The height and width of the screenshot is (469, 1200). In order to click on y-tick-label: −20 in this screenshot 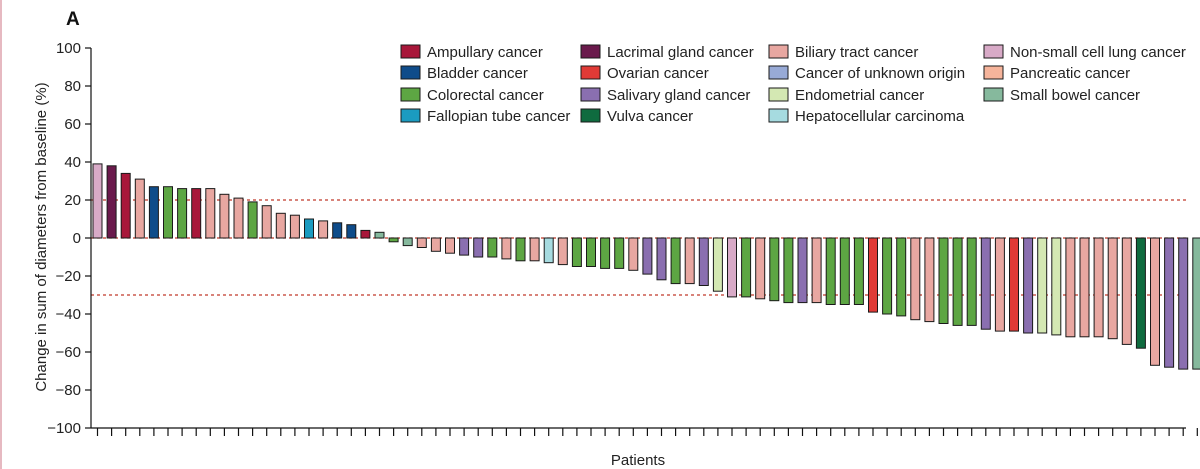, I will do `click(68, 276)`.